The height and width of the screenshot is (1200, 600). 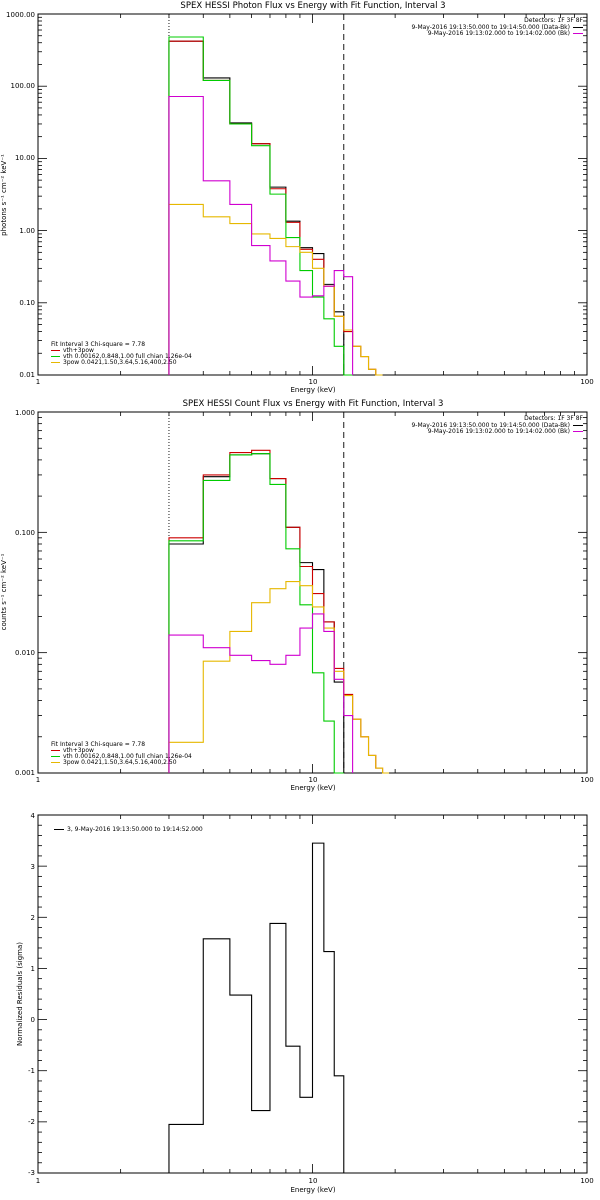 What do you see at coordinates (25, 533) in the screenshot?
I see `y-tick-label: 0.100` at bounding box center [25, 533].